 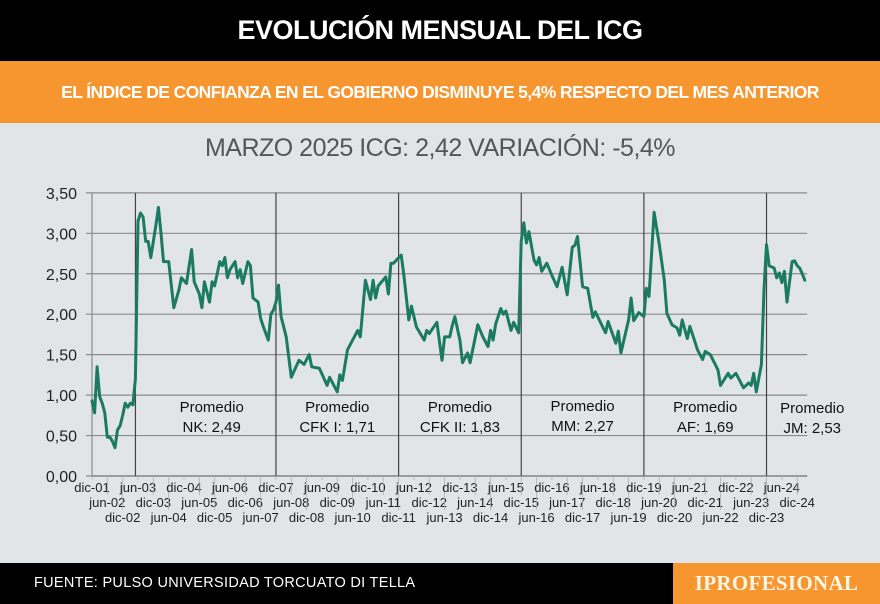 What do you see at coordinates (582, 517) in the screenshot?
I see `x-tick-label: dic-17` at bounding box center [582, 517].